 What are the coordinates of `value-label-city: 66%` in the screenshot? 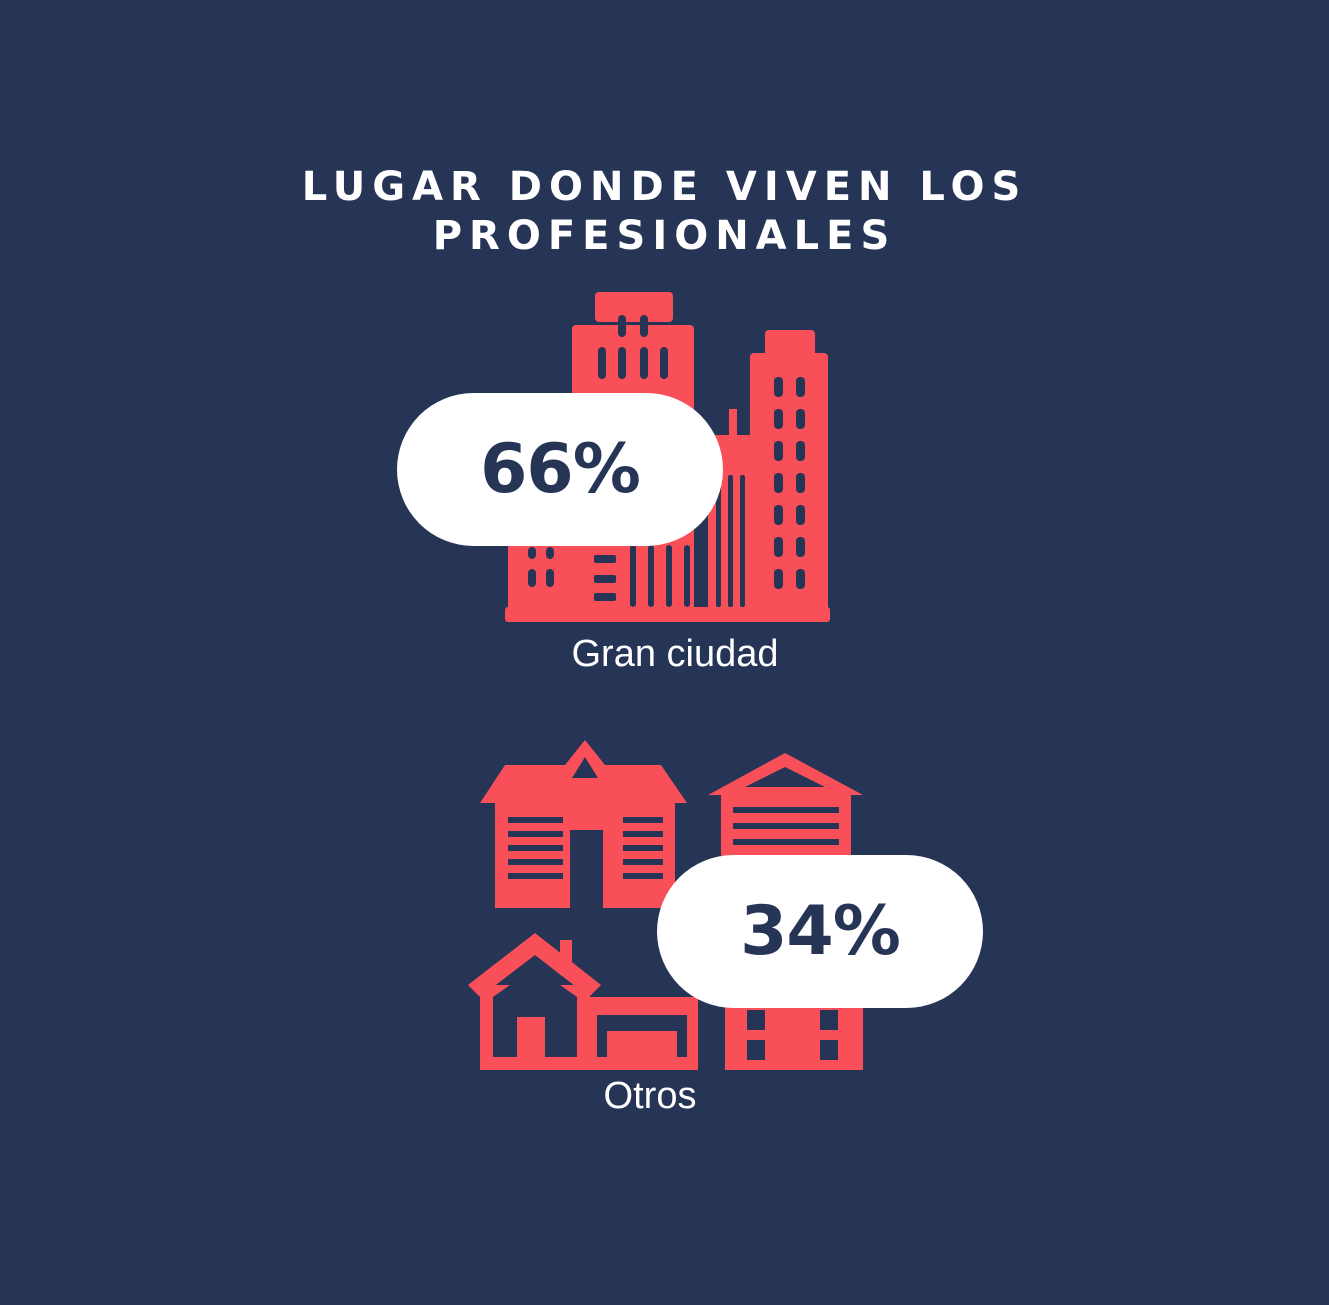 It's located at (560, 469).